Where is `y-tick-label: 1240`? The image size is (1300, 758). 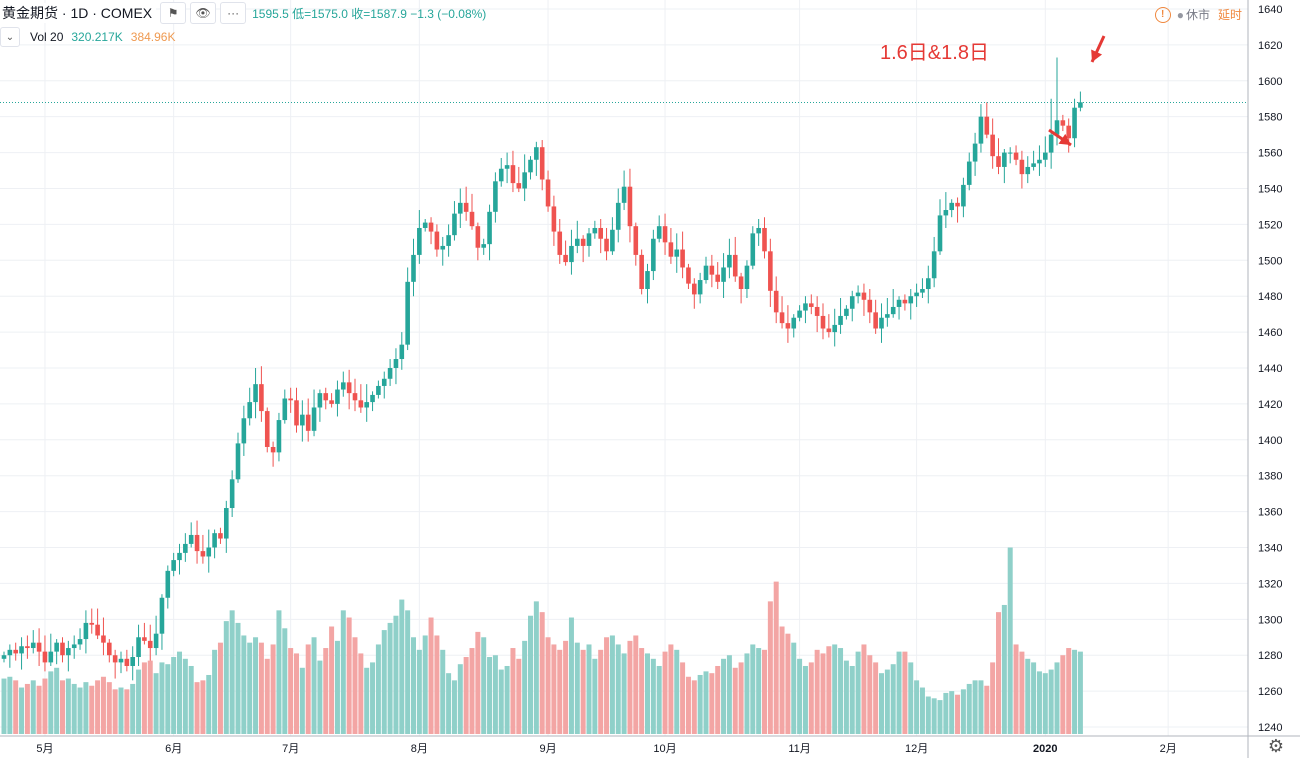 y-tick-label: 1240 is located at coordinates (1270, 728).